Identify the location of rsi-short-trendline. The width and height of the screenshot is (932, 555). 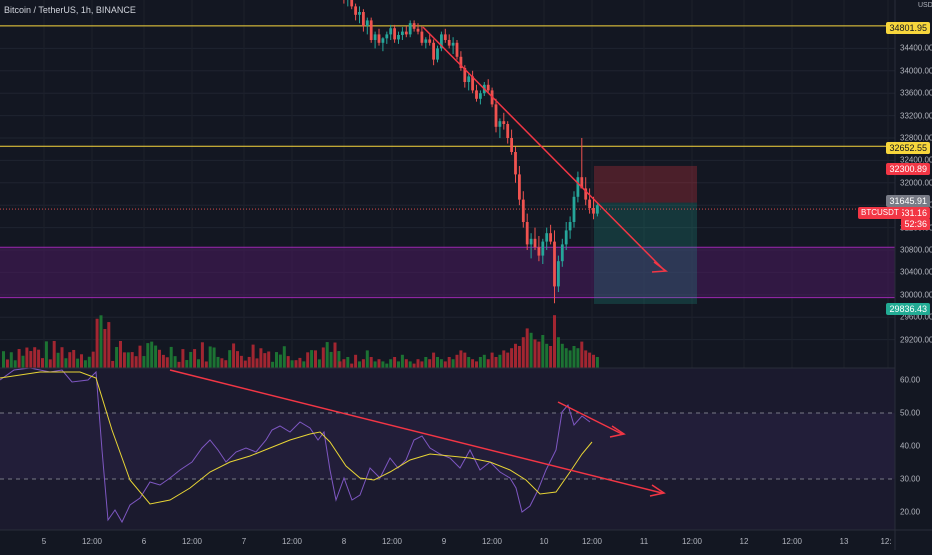
(590, 418).